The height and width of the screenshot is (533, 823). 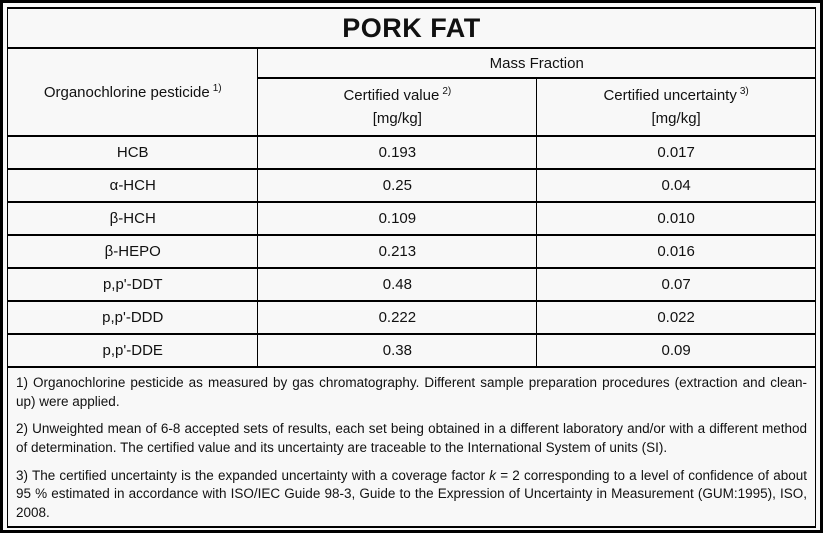 What do you see at coordinates (132, 218) in the screenshot?
I see `pesticide-name: β-HCH` at bounding box center [132, 218].